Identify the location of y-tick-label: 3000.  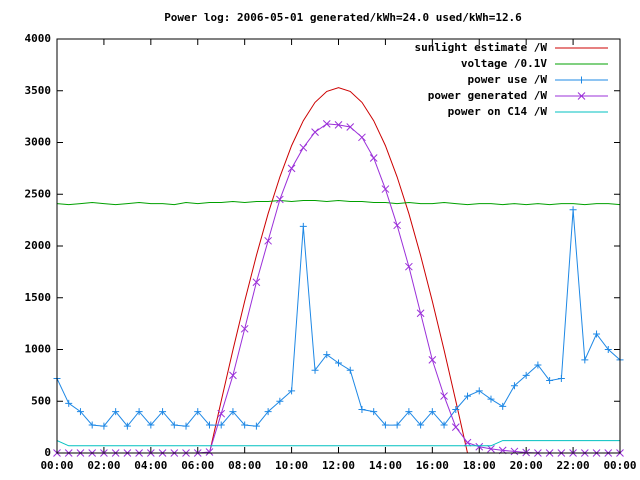
(38, 142).